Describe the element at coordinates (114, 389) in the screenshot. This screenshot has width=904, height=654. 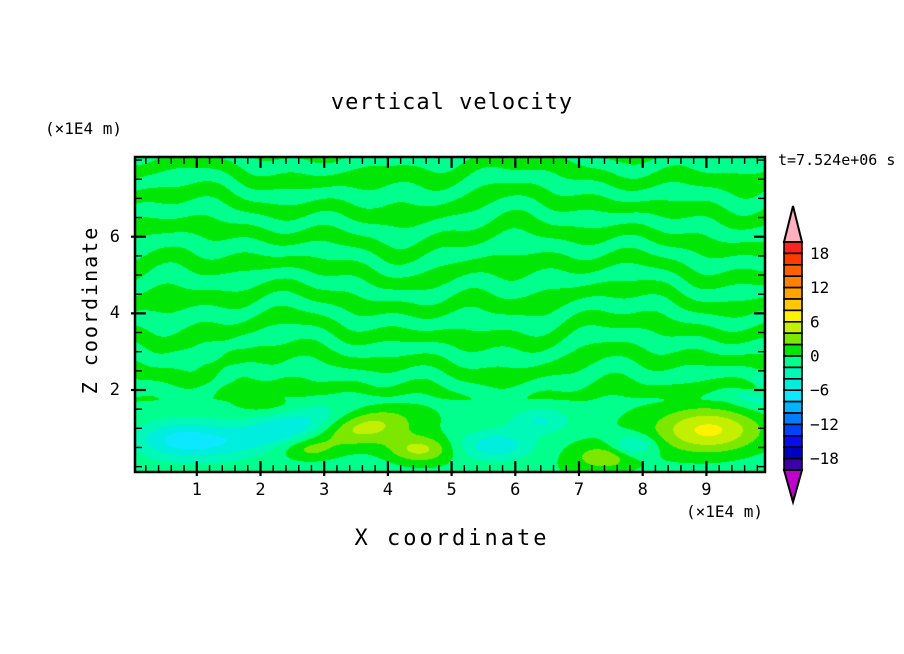
I see `z-tick-label: 2` at that location.